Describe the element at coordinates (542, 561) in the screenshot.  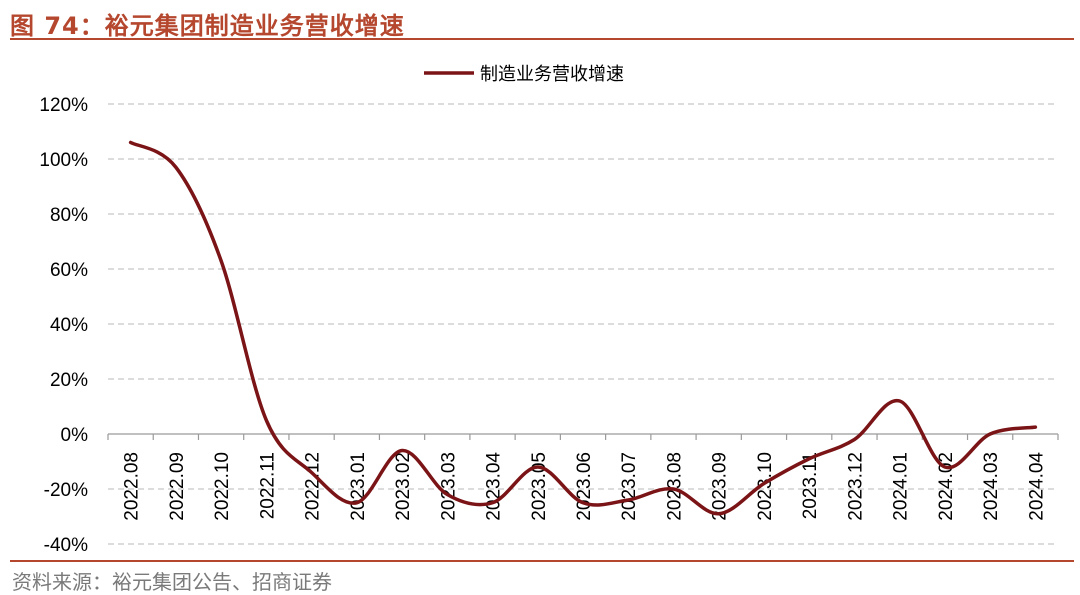
I see `source-divider` at that location.